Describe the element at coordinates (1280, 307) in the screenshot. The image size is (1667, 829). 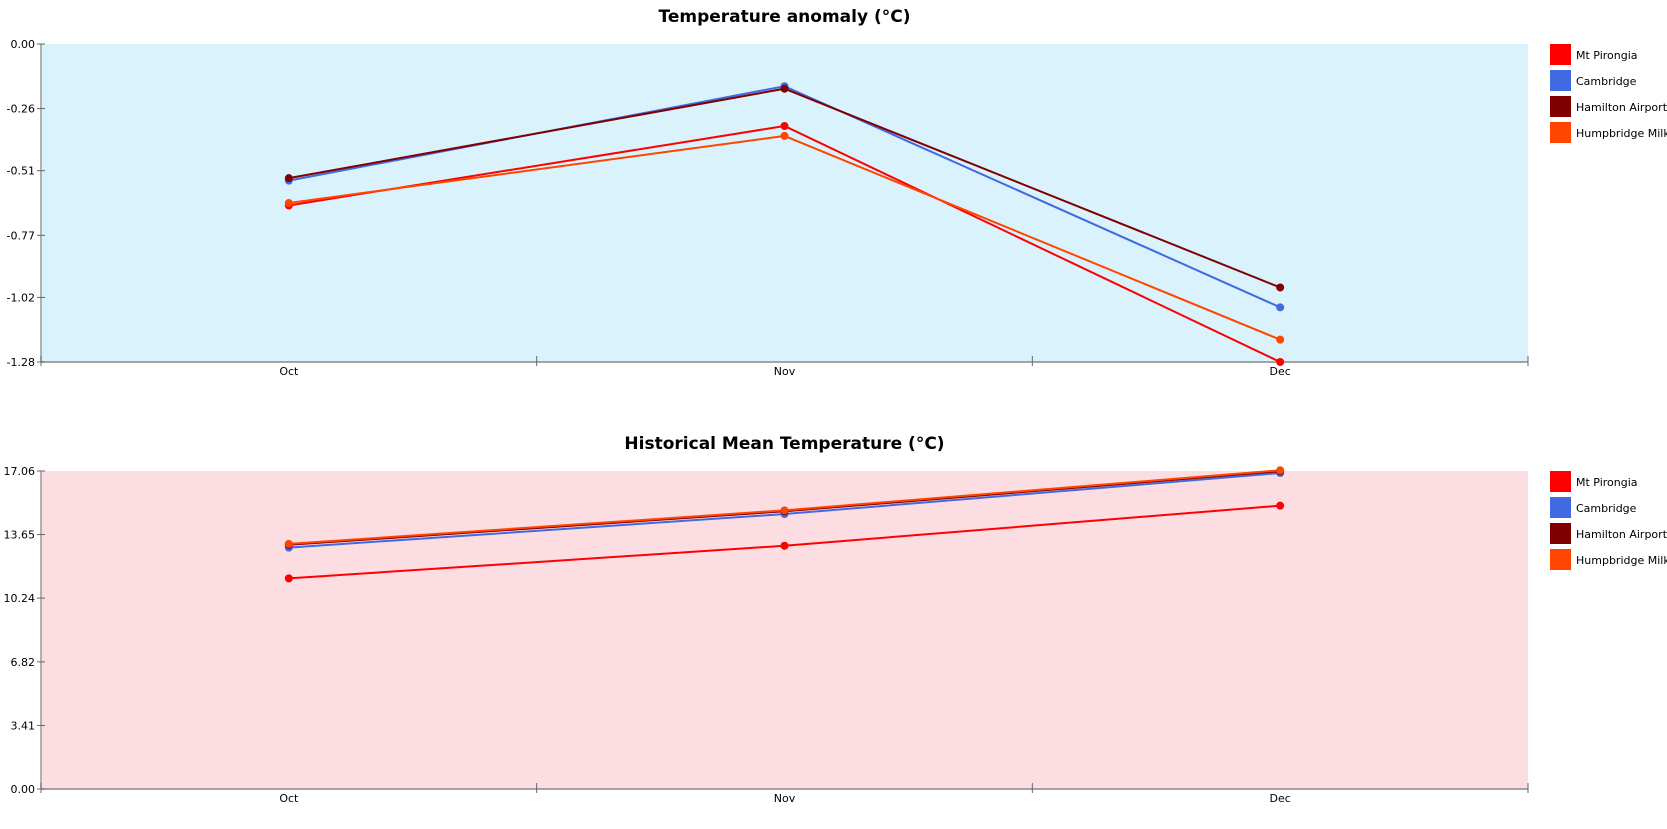
I see `chart0-point-cambridge` at that location.